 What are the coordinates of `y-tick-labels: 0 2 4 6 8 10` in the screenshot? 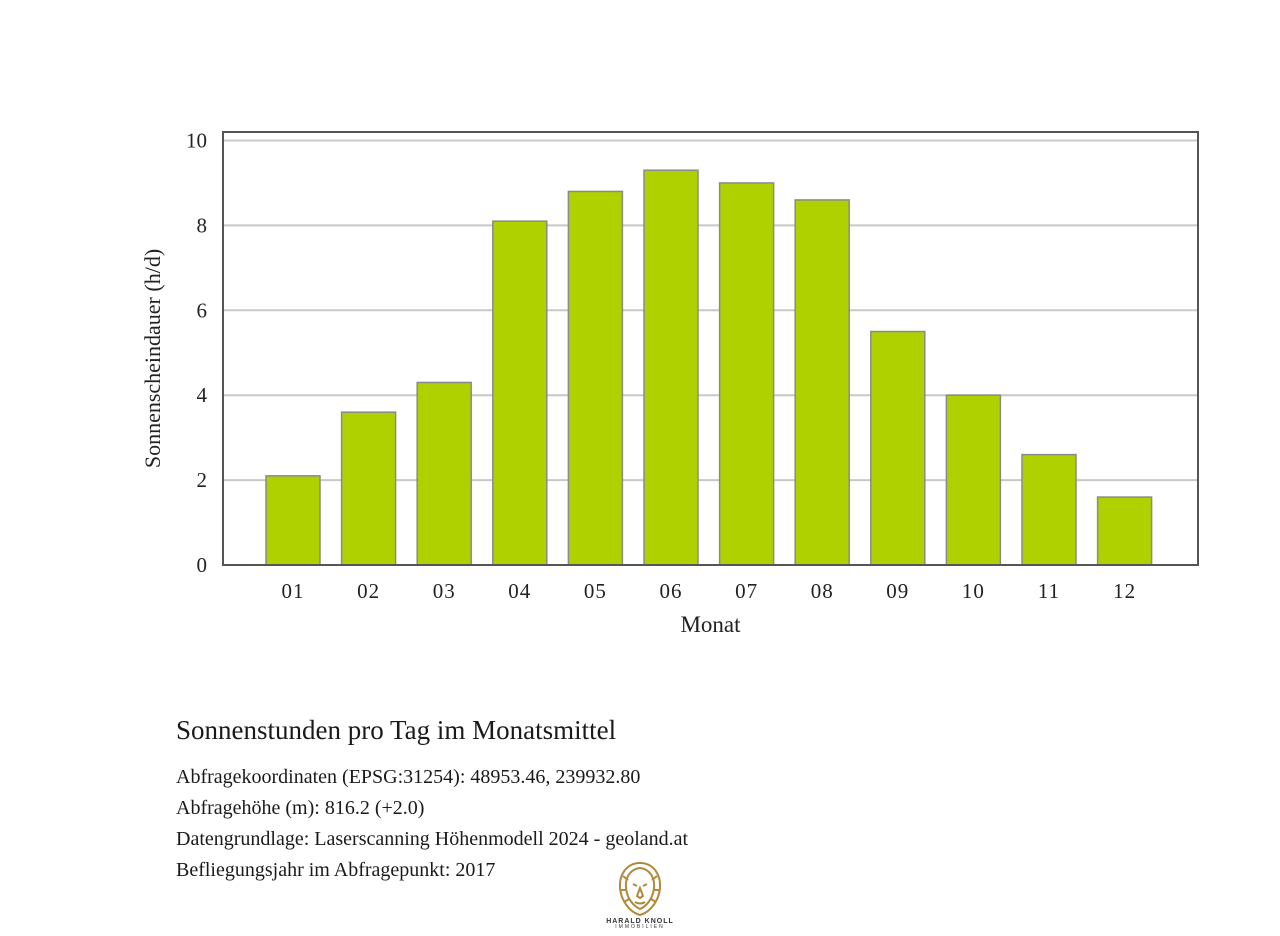 It's located at (197, 352).